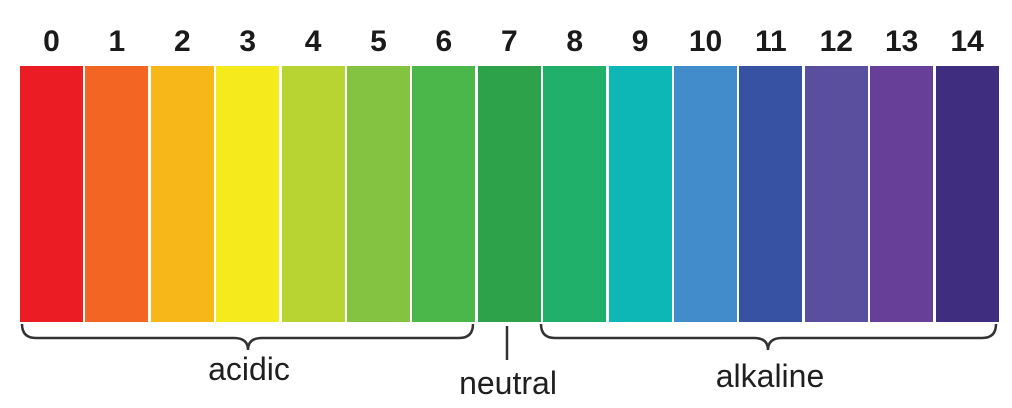 This screenshot has height=408, width=1012. I want to click on ph-value-8: 8, so click(575, 41).